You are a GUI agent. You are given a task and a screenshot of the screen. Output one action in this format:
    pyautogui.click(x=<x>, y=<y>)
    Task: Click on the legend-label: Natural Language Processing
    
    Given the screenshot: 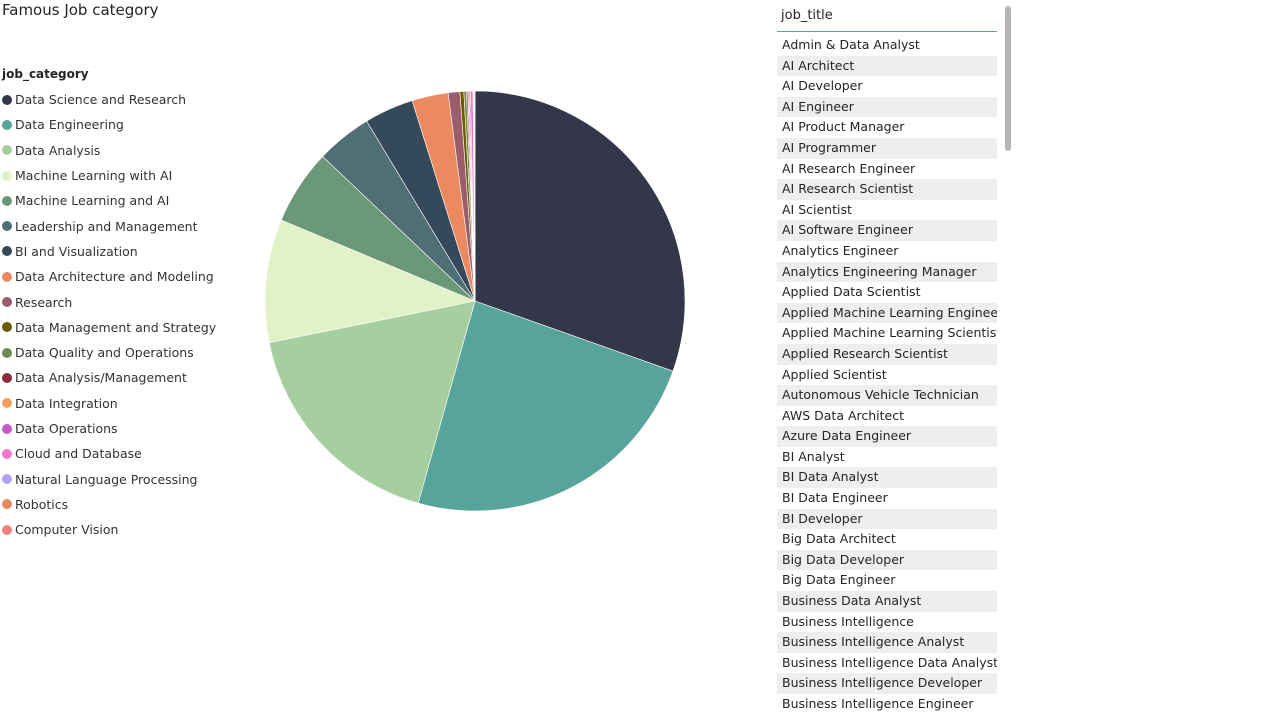 What is the action you would take?
    pyautogui.click(x=106, y=479)
    